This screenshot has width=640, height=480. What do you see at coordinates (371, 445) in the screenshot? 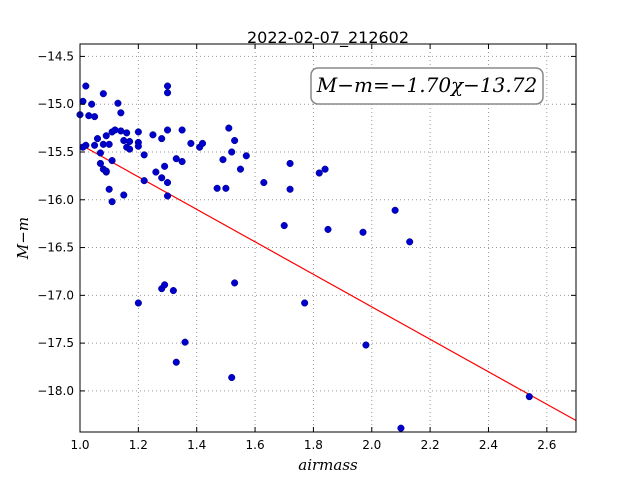
I see `x-tick-label: 2.0` at bounding box center [371, 445].